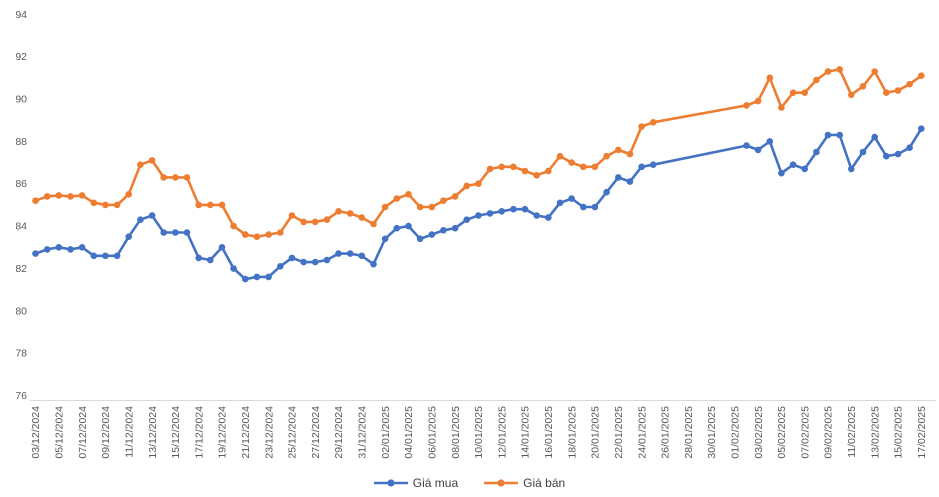  What do you see at coordinates (223, 432) in the screenshot?
I see `svg-text: 19/12/2024` at bounding box center [223, 432].